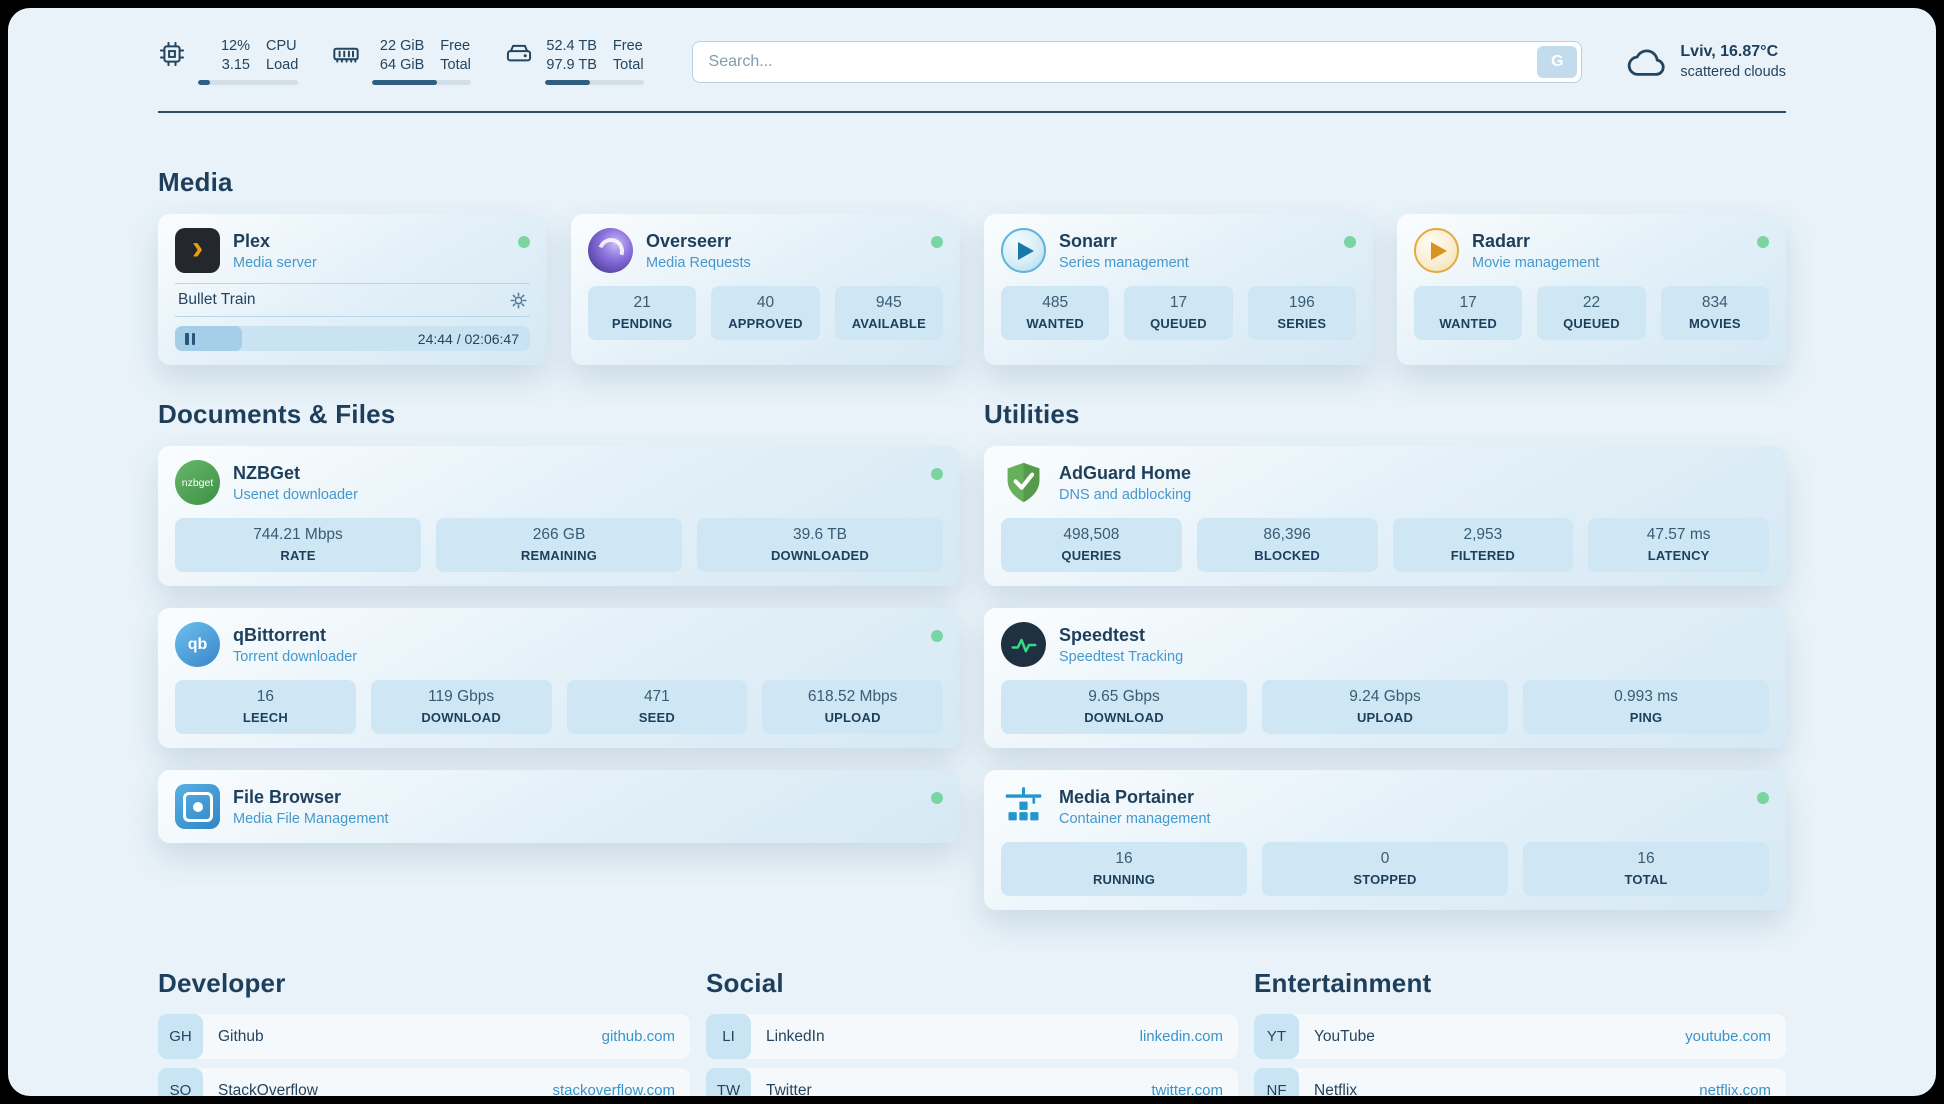 The width and height of the screenshot is (1944, 1104). What do you see at coordinates (1520, 1036) in the screenshot?
I see `link-item-youtube: YT YouTube youtube.com` at bounding box center [1520, 1036].